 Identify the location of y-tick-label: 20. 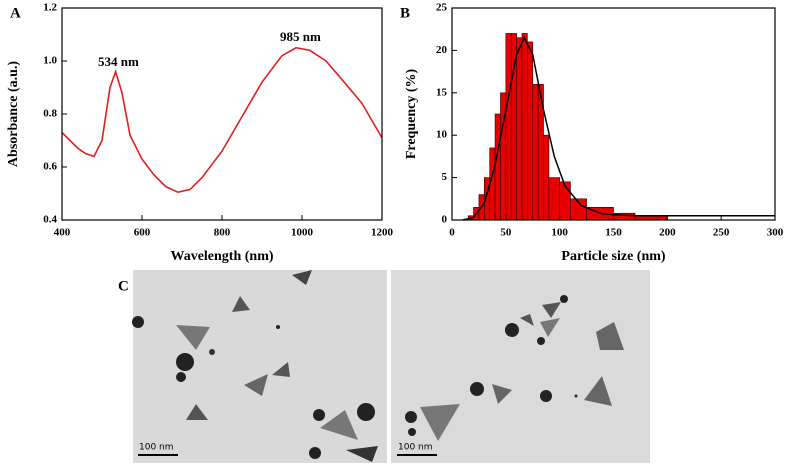
(442, 50).